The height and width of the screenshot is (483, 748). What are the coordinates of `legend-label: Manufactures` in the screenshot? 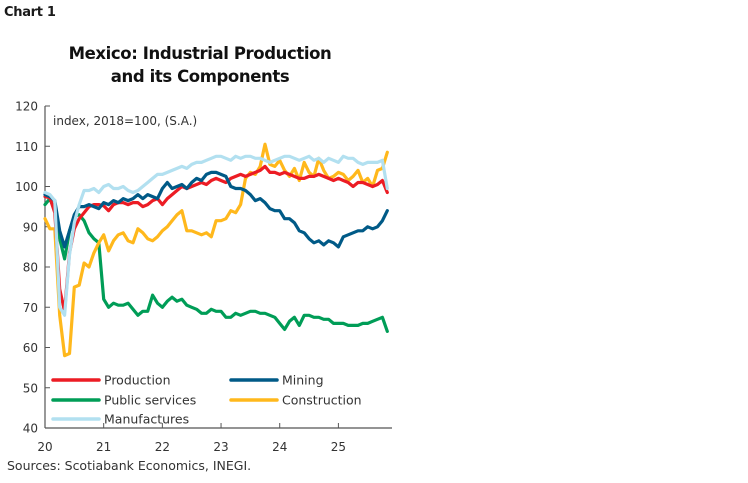 It's located at (146, 419).